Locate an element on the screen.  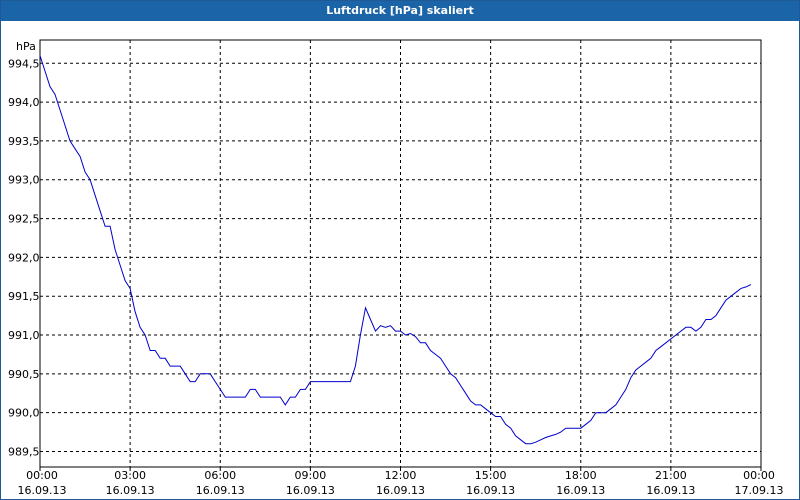
y-tick-label: 994,5 is located at coordinates (24, 63).